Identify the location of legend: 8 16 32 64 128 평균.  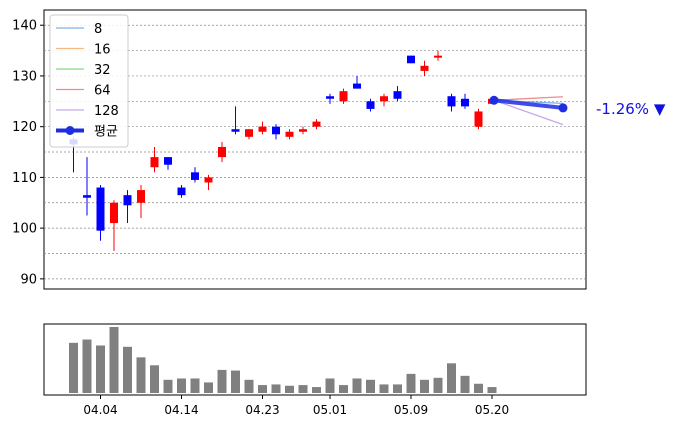
(89, 81).